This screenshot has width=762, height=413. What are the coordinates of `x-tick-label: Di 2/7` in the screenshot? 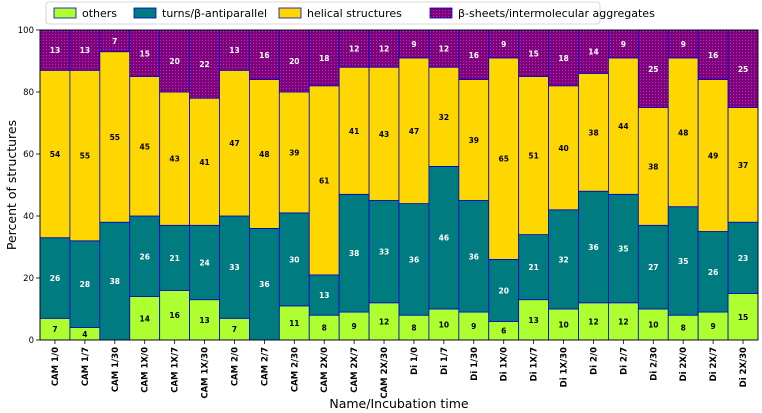 It's located at (624, 361).